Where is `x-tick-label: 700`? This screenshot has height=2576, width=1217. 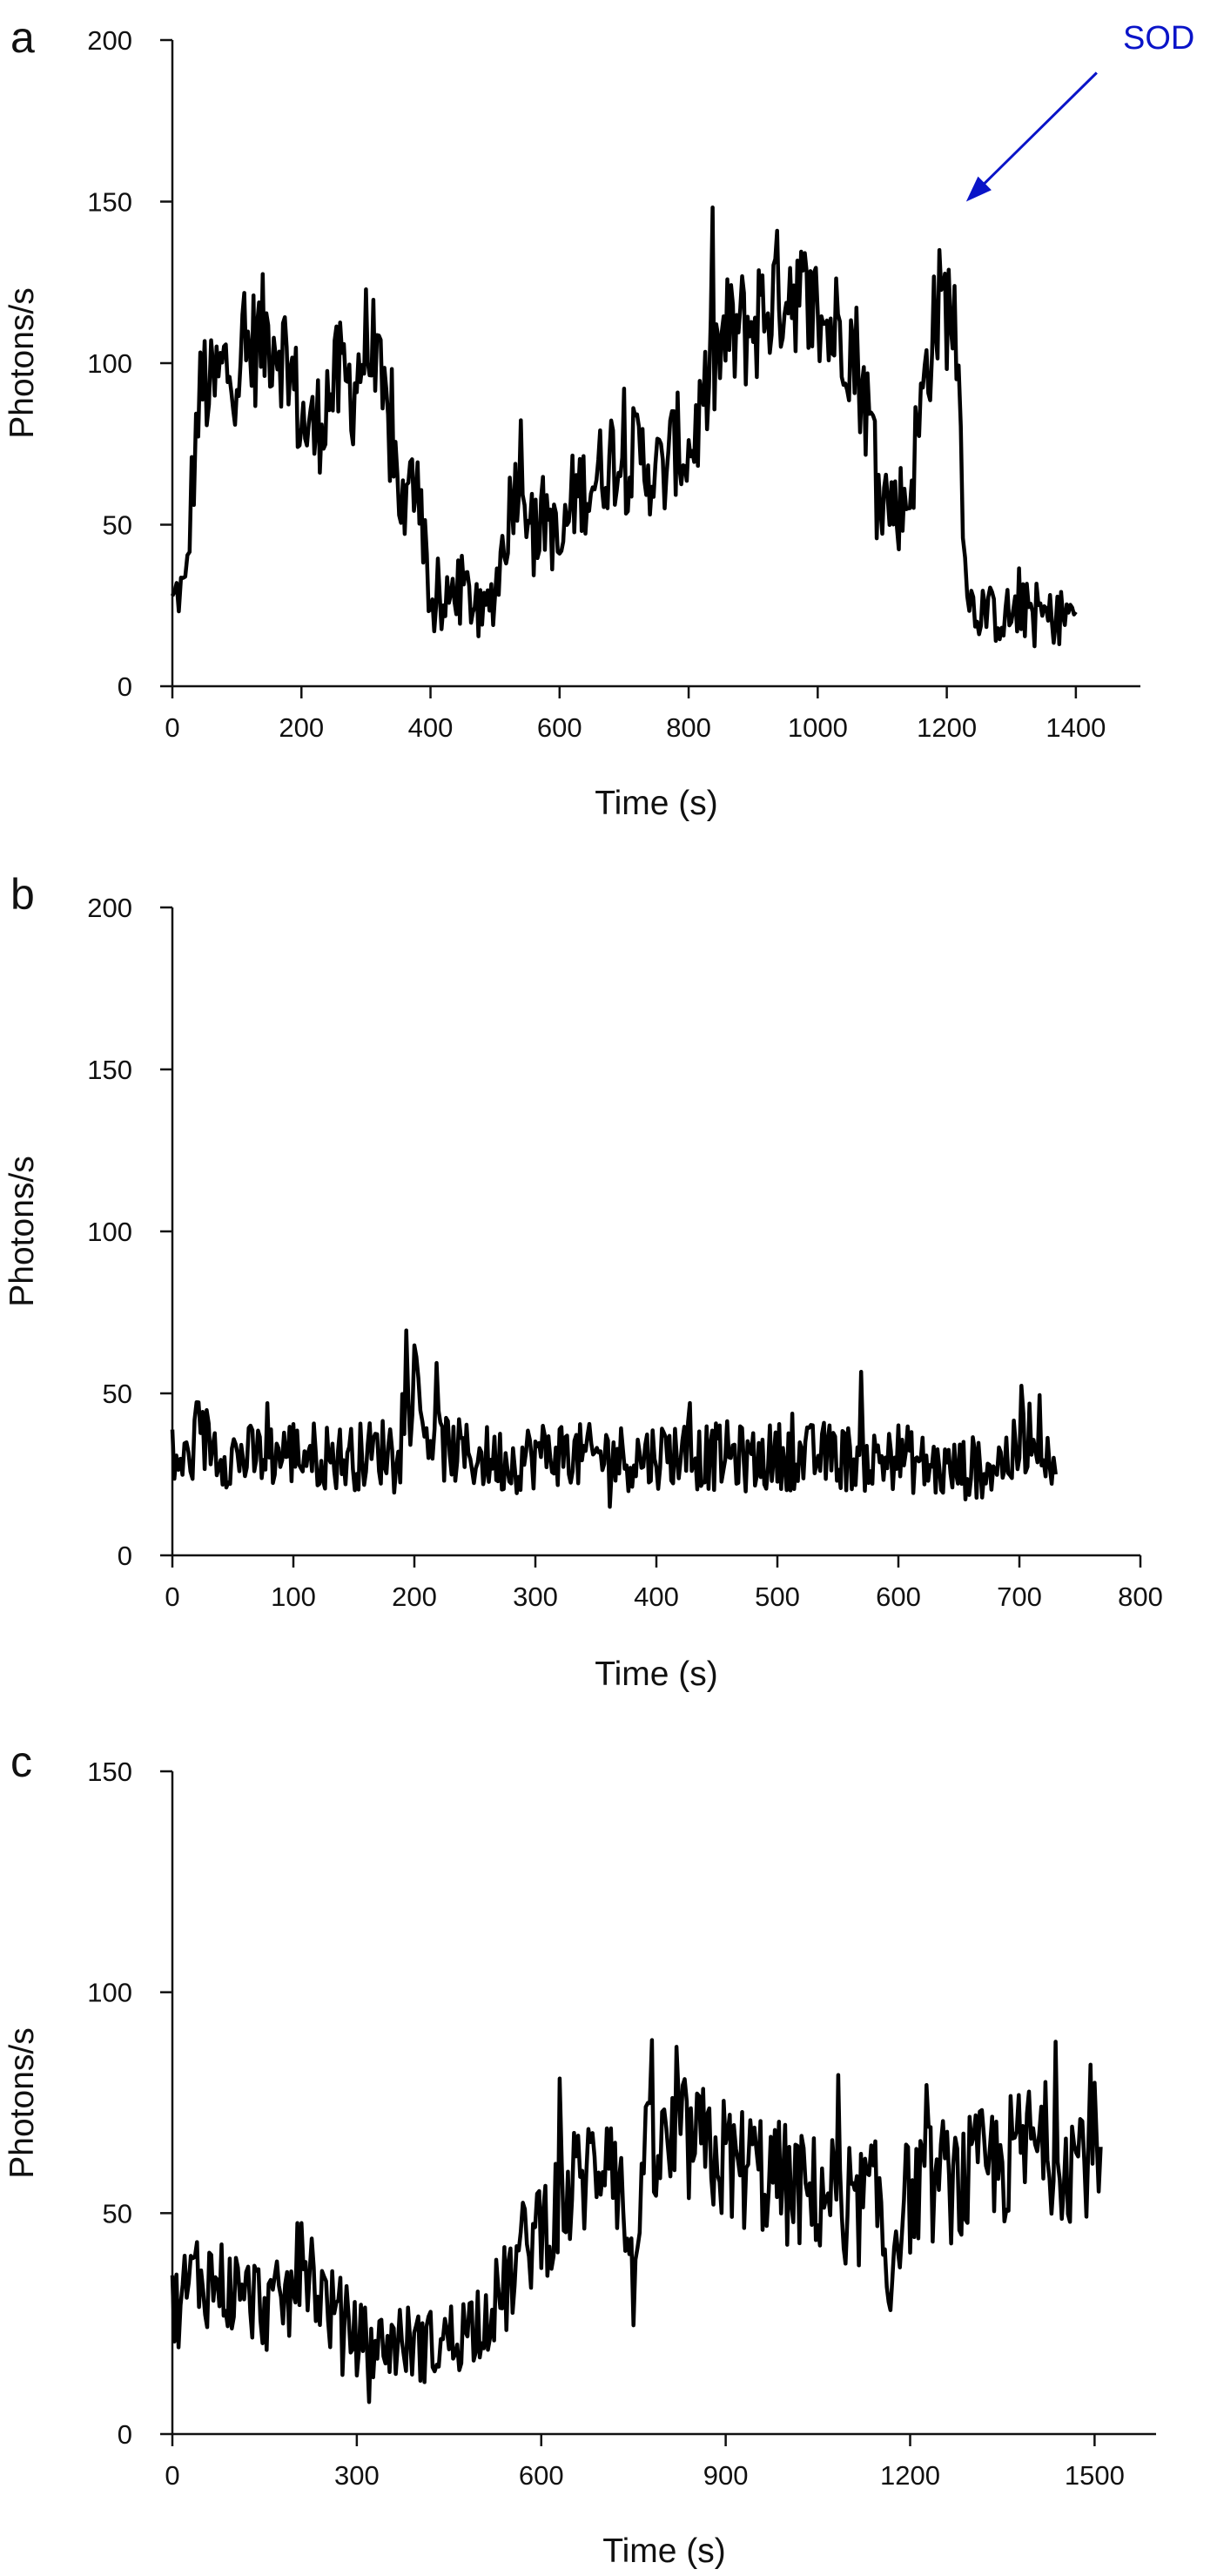
x-tick-label: 700 is located at coordinates (1019, 1597).